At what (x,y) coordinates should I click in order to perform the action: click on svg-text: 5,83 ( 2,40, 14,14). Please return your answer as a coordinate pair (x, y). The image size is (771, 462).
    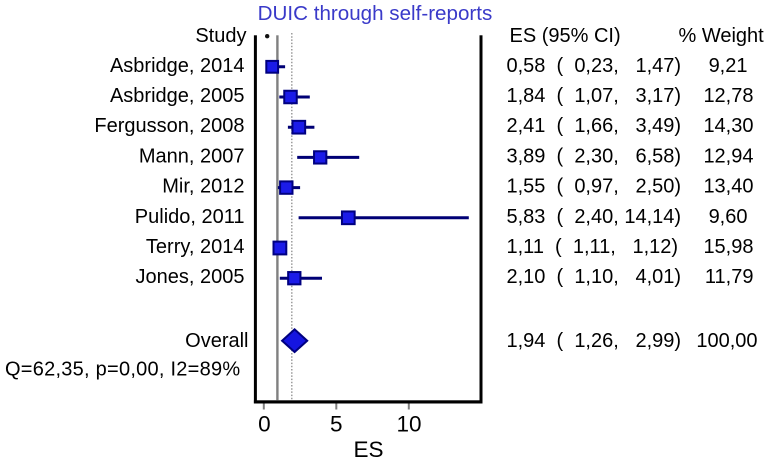
    Looking at the image, I should click on (594, 217).